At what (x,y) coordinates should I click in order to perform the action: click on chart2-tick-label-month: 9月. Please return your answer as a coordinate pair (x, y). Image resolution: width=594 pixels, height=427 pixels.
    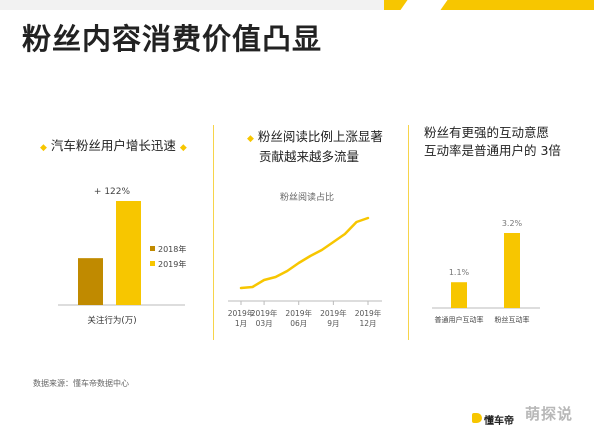
    Looking at the image, I should click on (333, 323).